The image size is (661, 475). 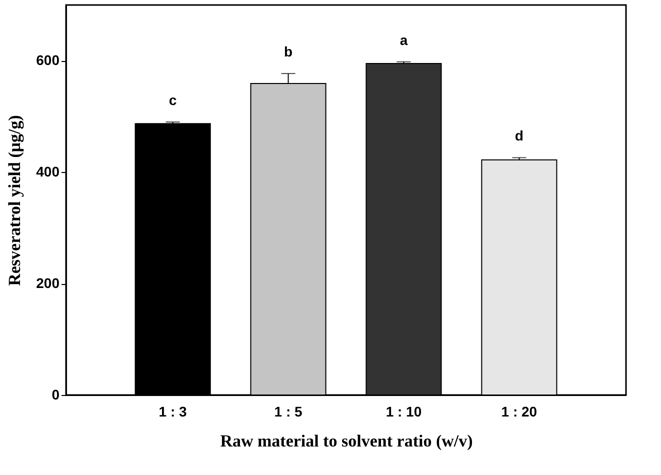 What do you see at coordinates (14, 200) in the screenshot?
I see `y-axis-title: Resveratrol yield (μg/g)` at bounding box center [14, 200].